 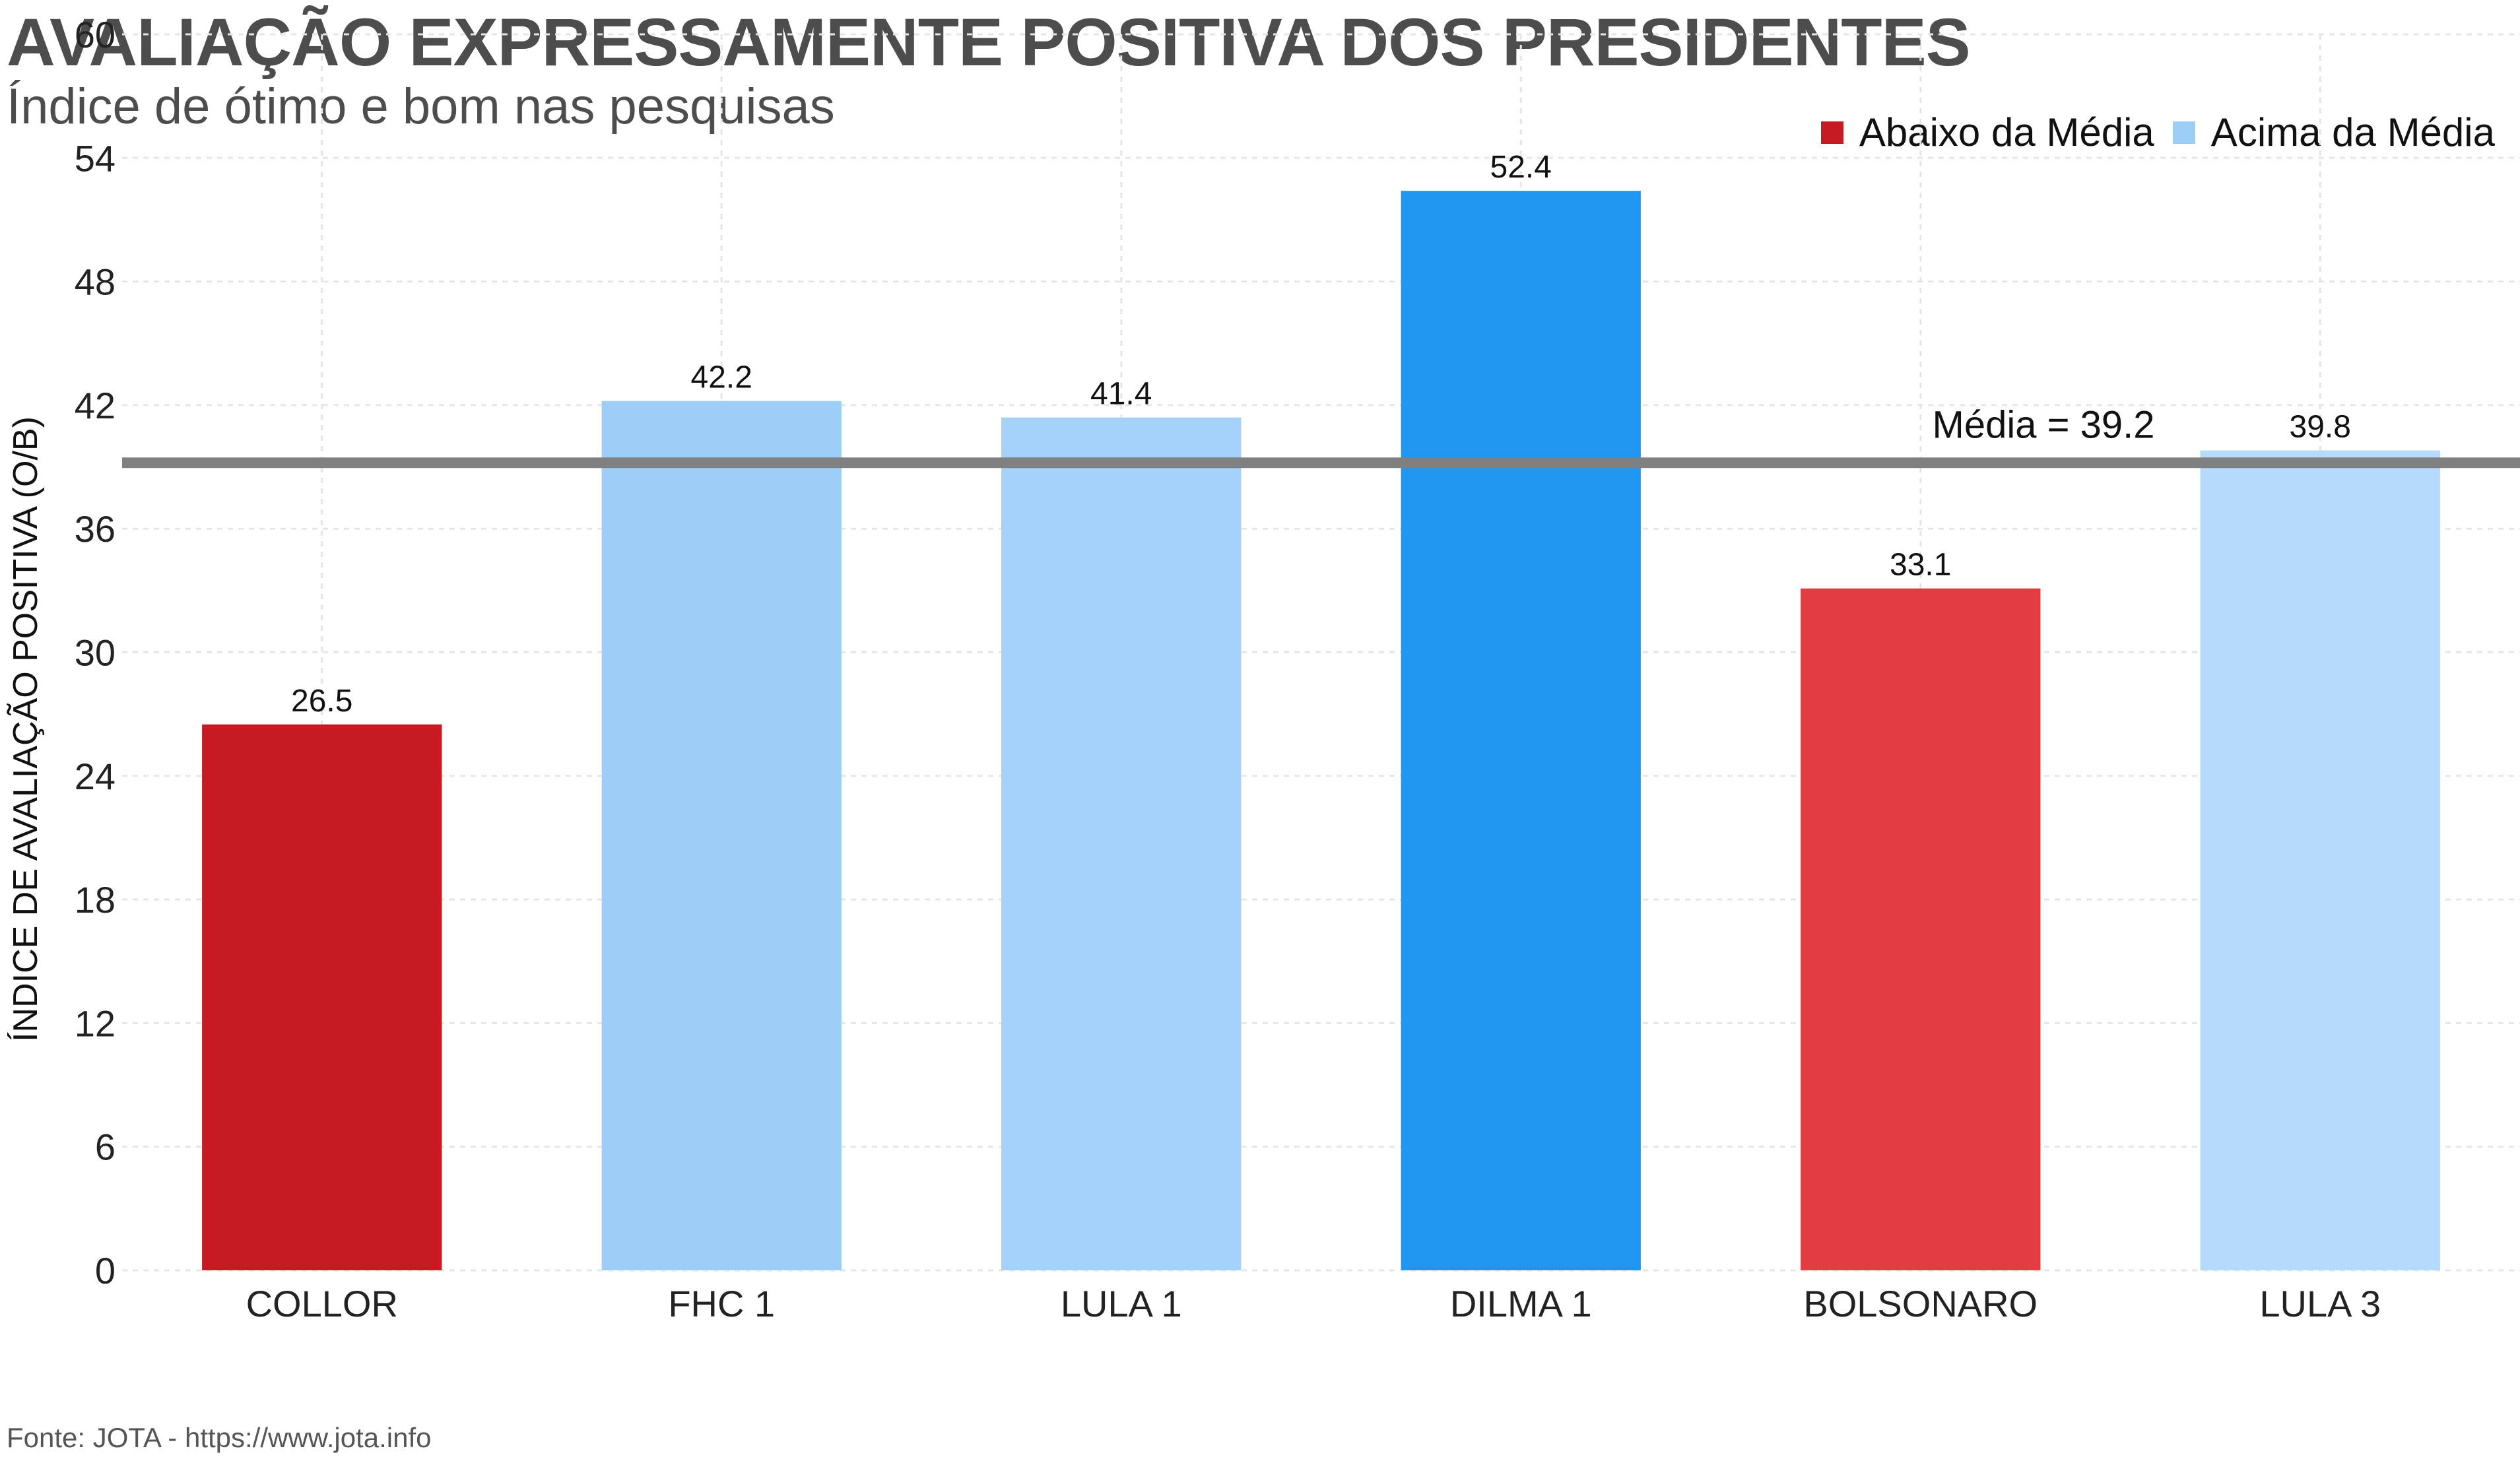 I want to click on y-tick-label: 60, so click(x=95, y=34).